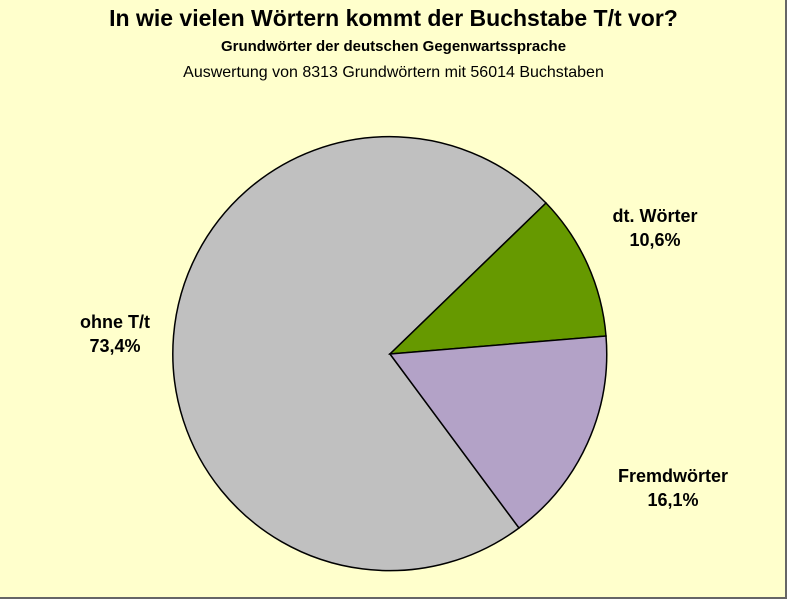 This screenshot has width=787, height=599. What do you see at coordinates (673, 500) in the screenshot?
I see `label-value: 16,1%` at bounding box center [673, 500].